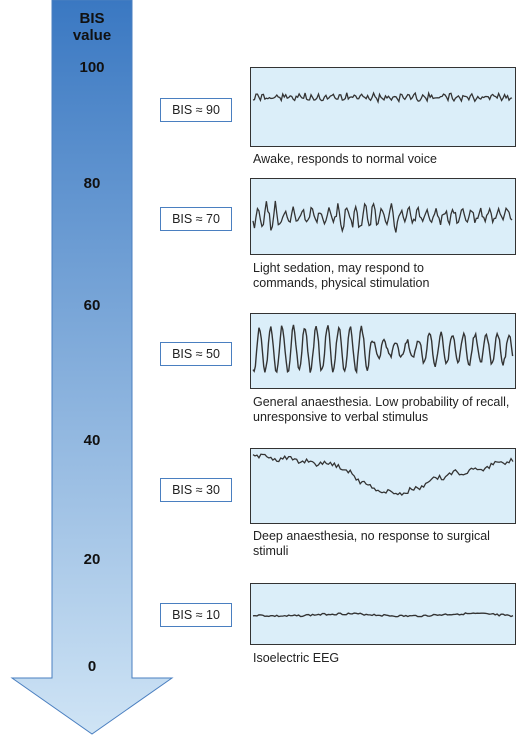 The image size is (532, 736). I want to click on eeg-trace-isoelectric, so click(383, 615).